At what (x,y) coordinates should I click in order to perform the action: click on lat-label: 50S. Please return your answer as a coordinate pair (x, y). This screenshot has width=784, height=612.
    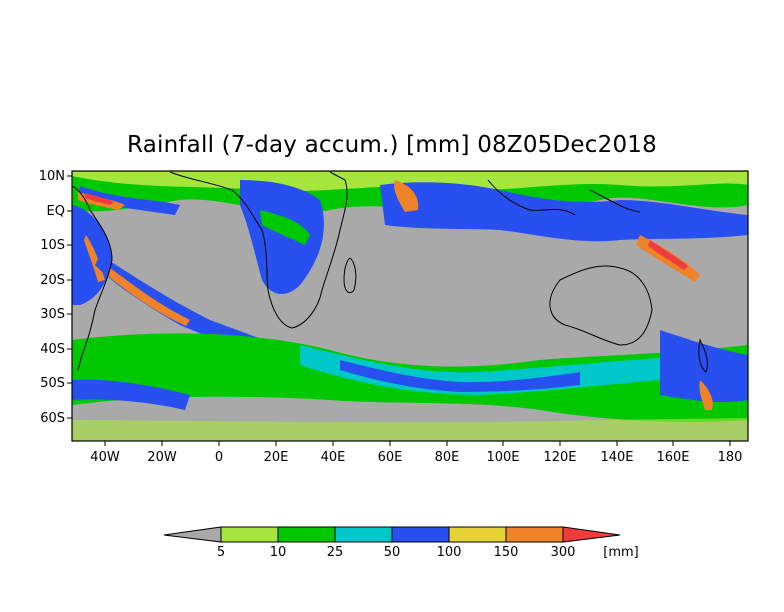
    Looking at the image, I should click on (52, 383).